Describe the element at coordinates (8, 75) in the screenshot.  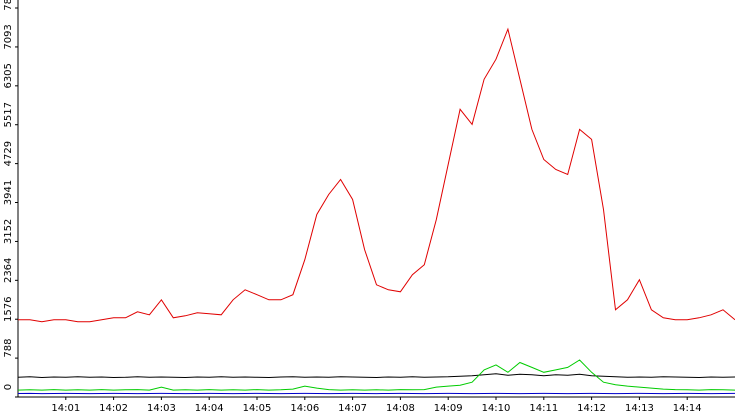
I see `y-tick-label: 6305` at that location.